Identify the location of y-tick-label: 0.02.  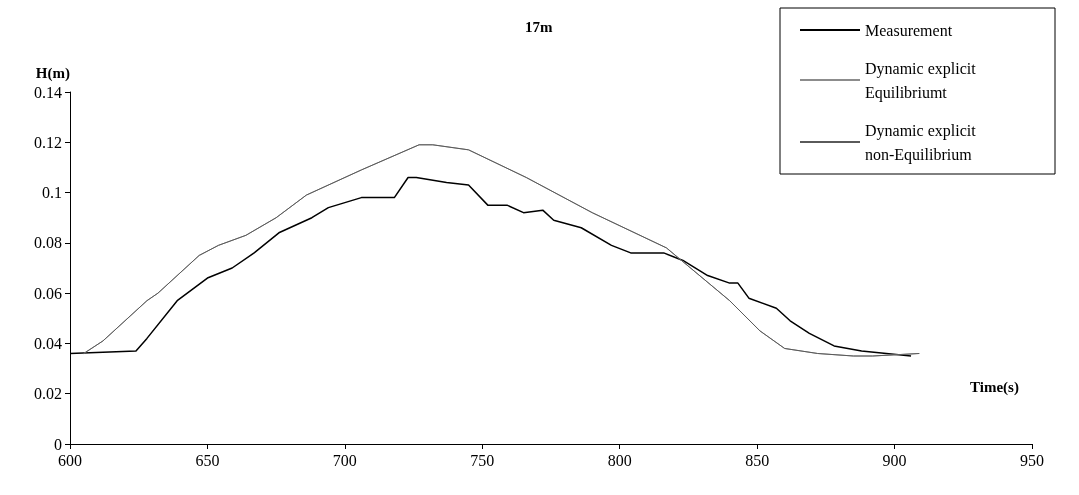
(48, 394).